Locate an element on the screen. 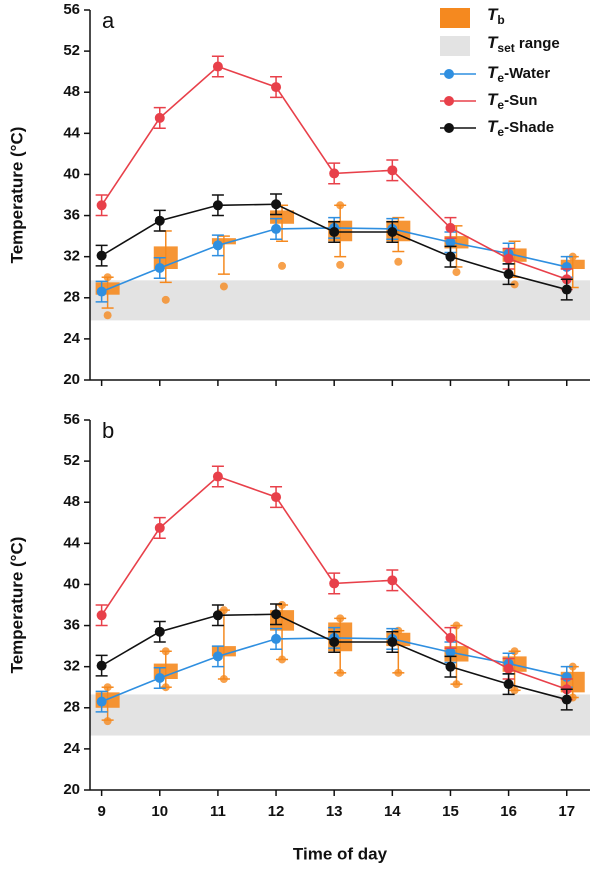 The height and width of the screenshot is (871, 600). legend-rest: -Shade is located at coordinates (529, 127).